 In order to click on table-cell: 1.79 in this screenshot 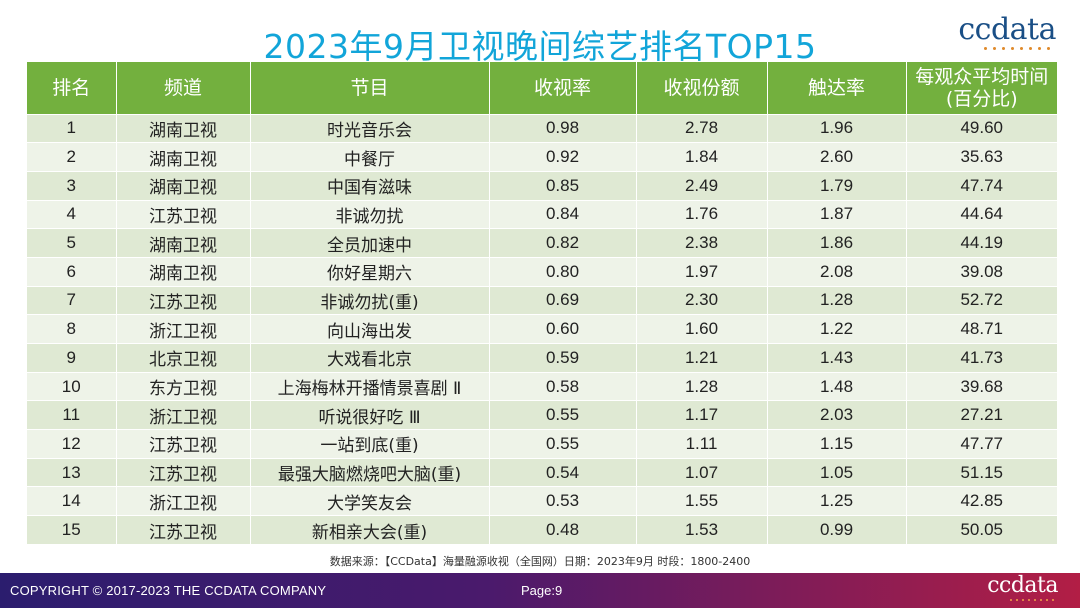, I will do `click(837, 185)`.